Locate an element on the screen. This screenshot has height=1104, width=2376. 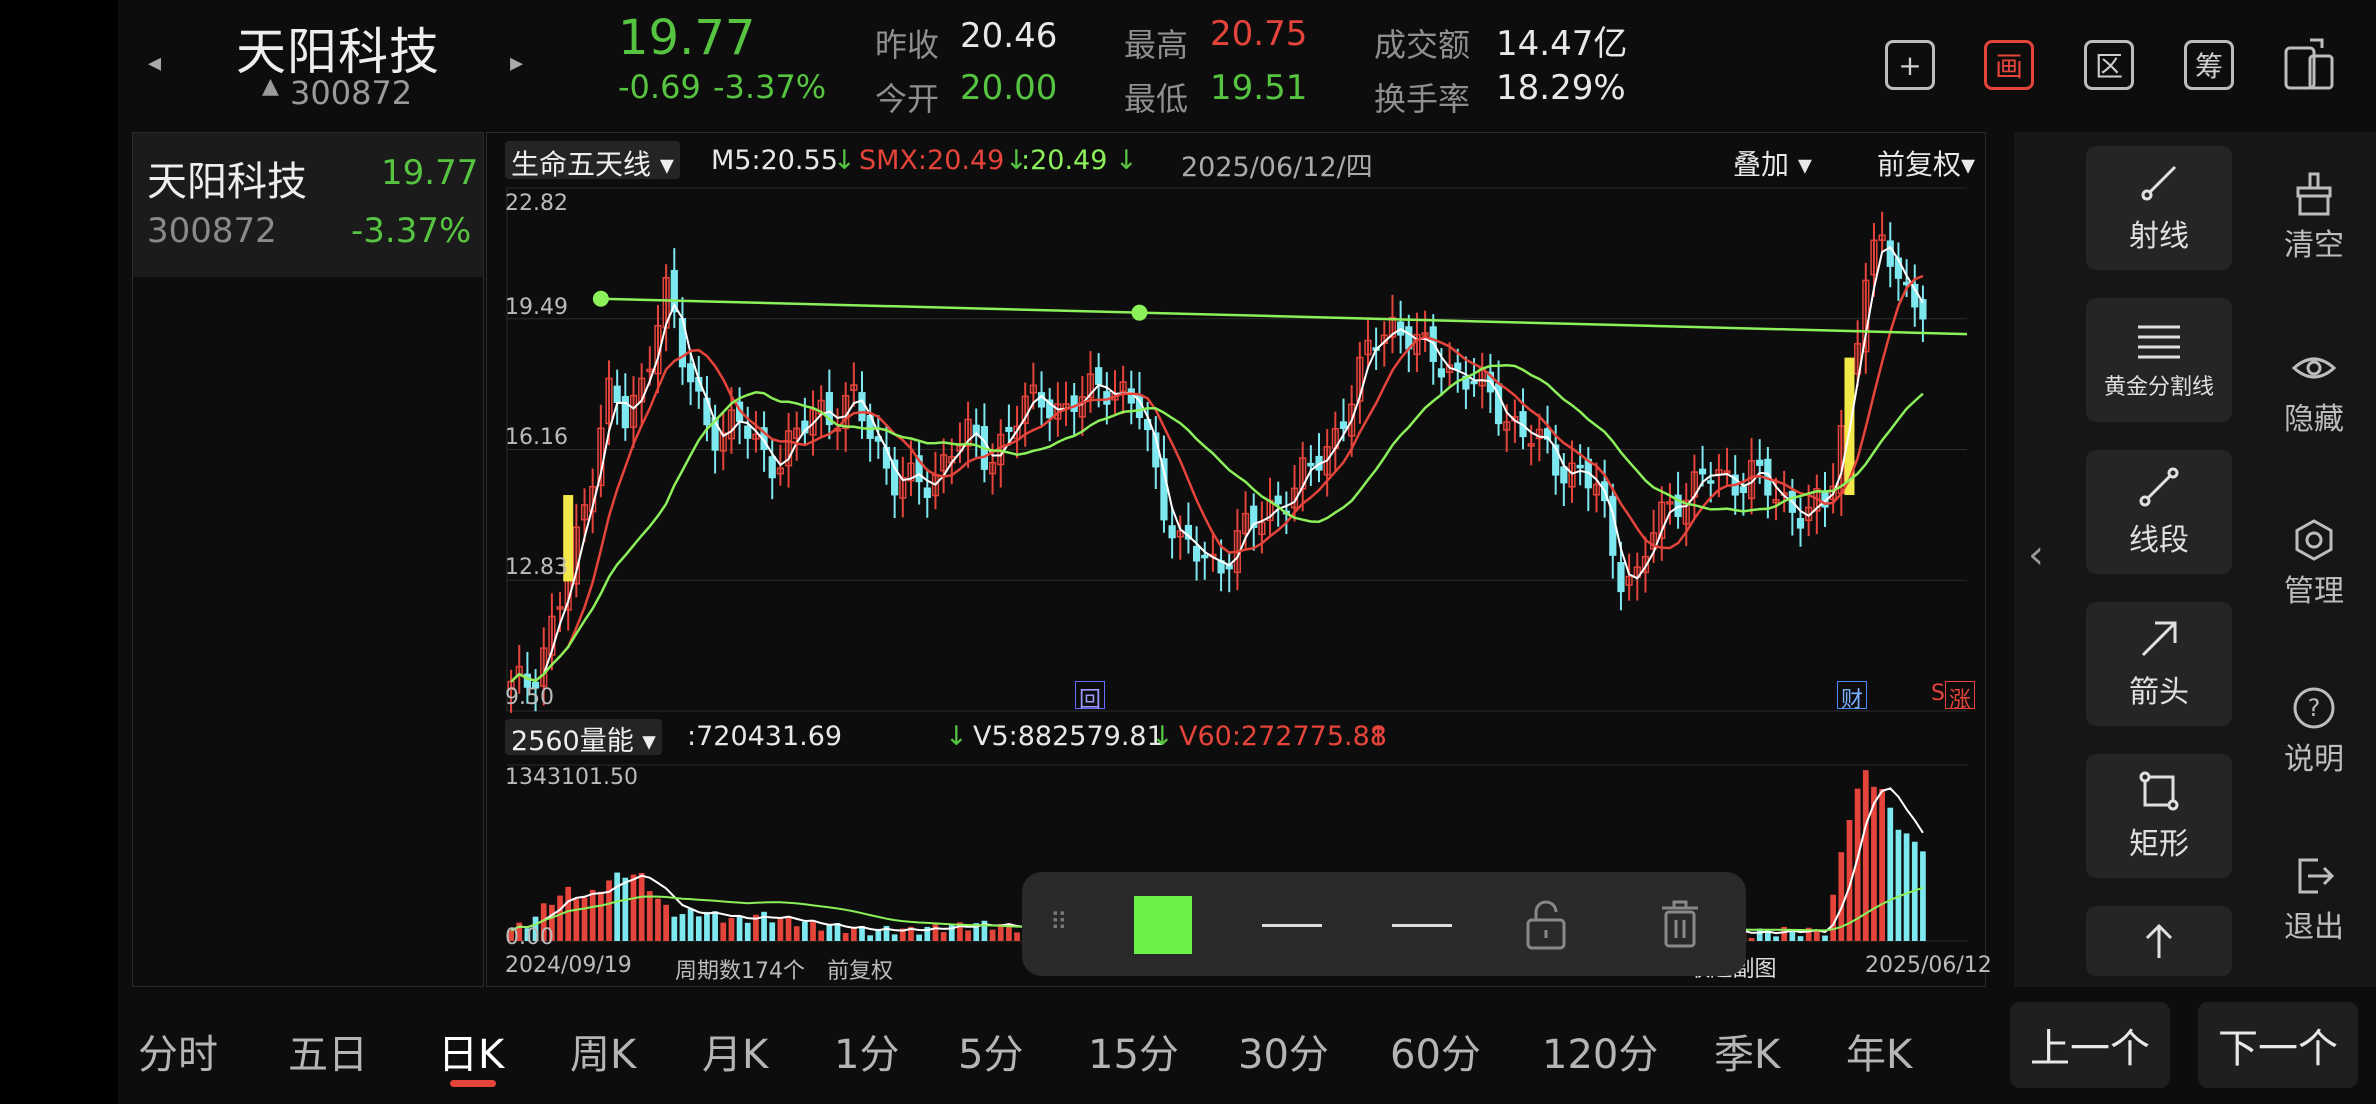
y-tick-2: 19.49 is located at coordinates (536, 307).